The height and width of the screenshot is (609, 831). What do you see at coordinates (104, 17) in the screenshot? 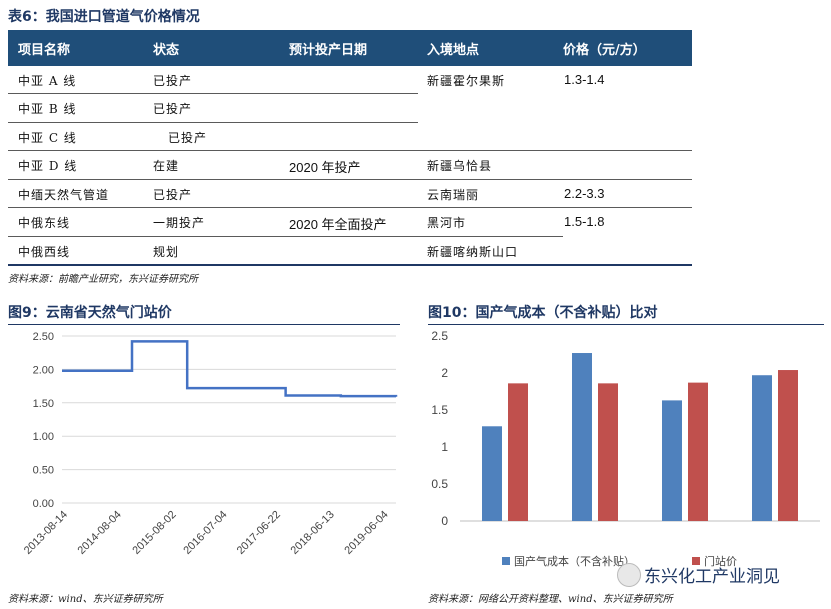
I see `table-caption: 表6：我国进口管道气价格情况` at bounding box center [104, 17].